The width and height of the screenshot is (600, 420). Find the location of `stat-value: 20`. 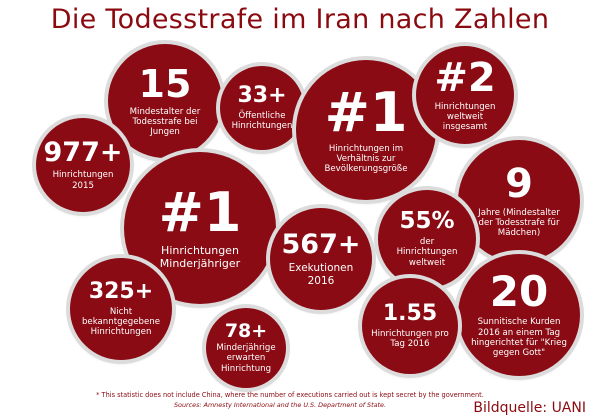

stat-value: 20 is located at coordinates (519, 292).